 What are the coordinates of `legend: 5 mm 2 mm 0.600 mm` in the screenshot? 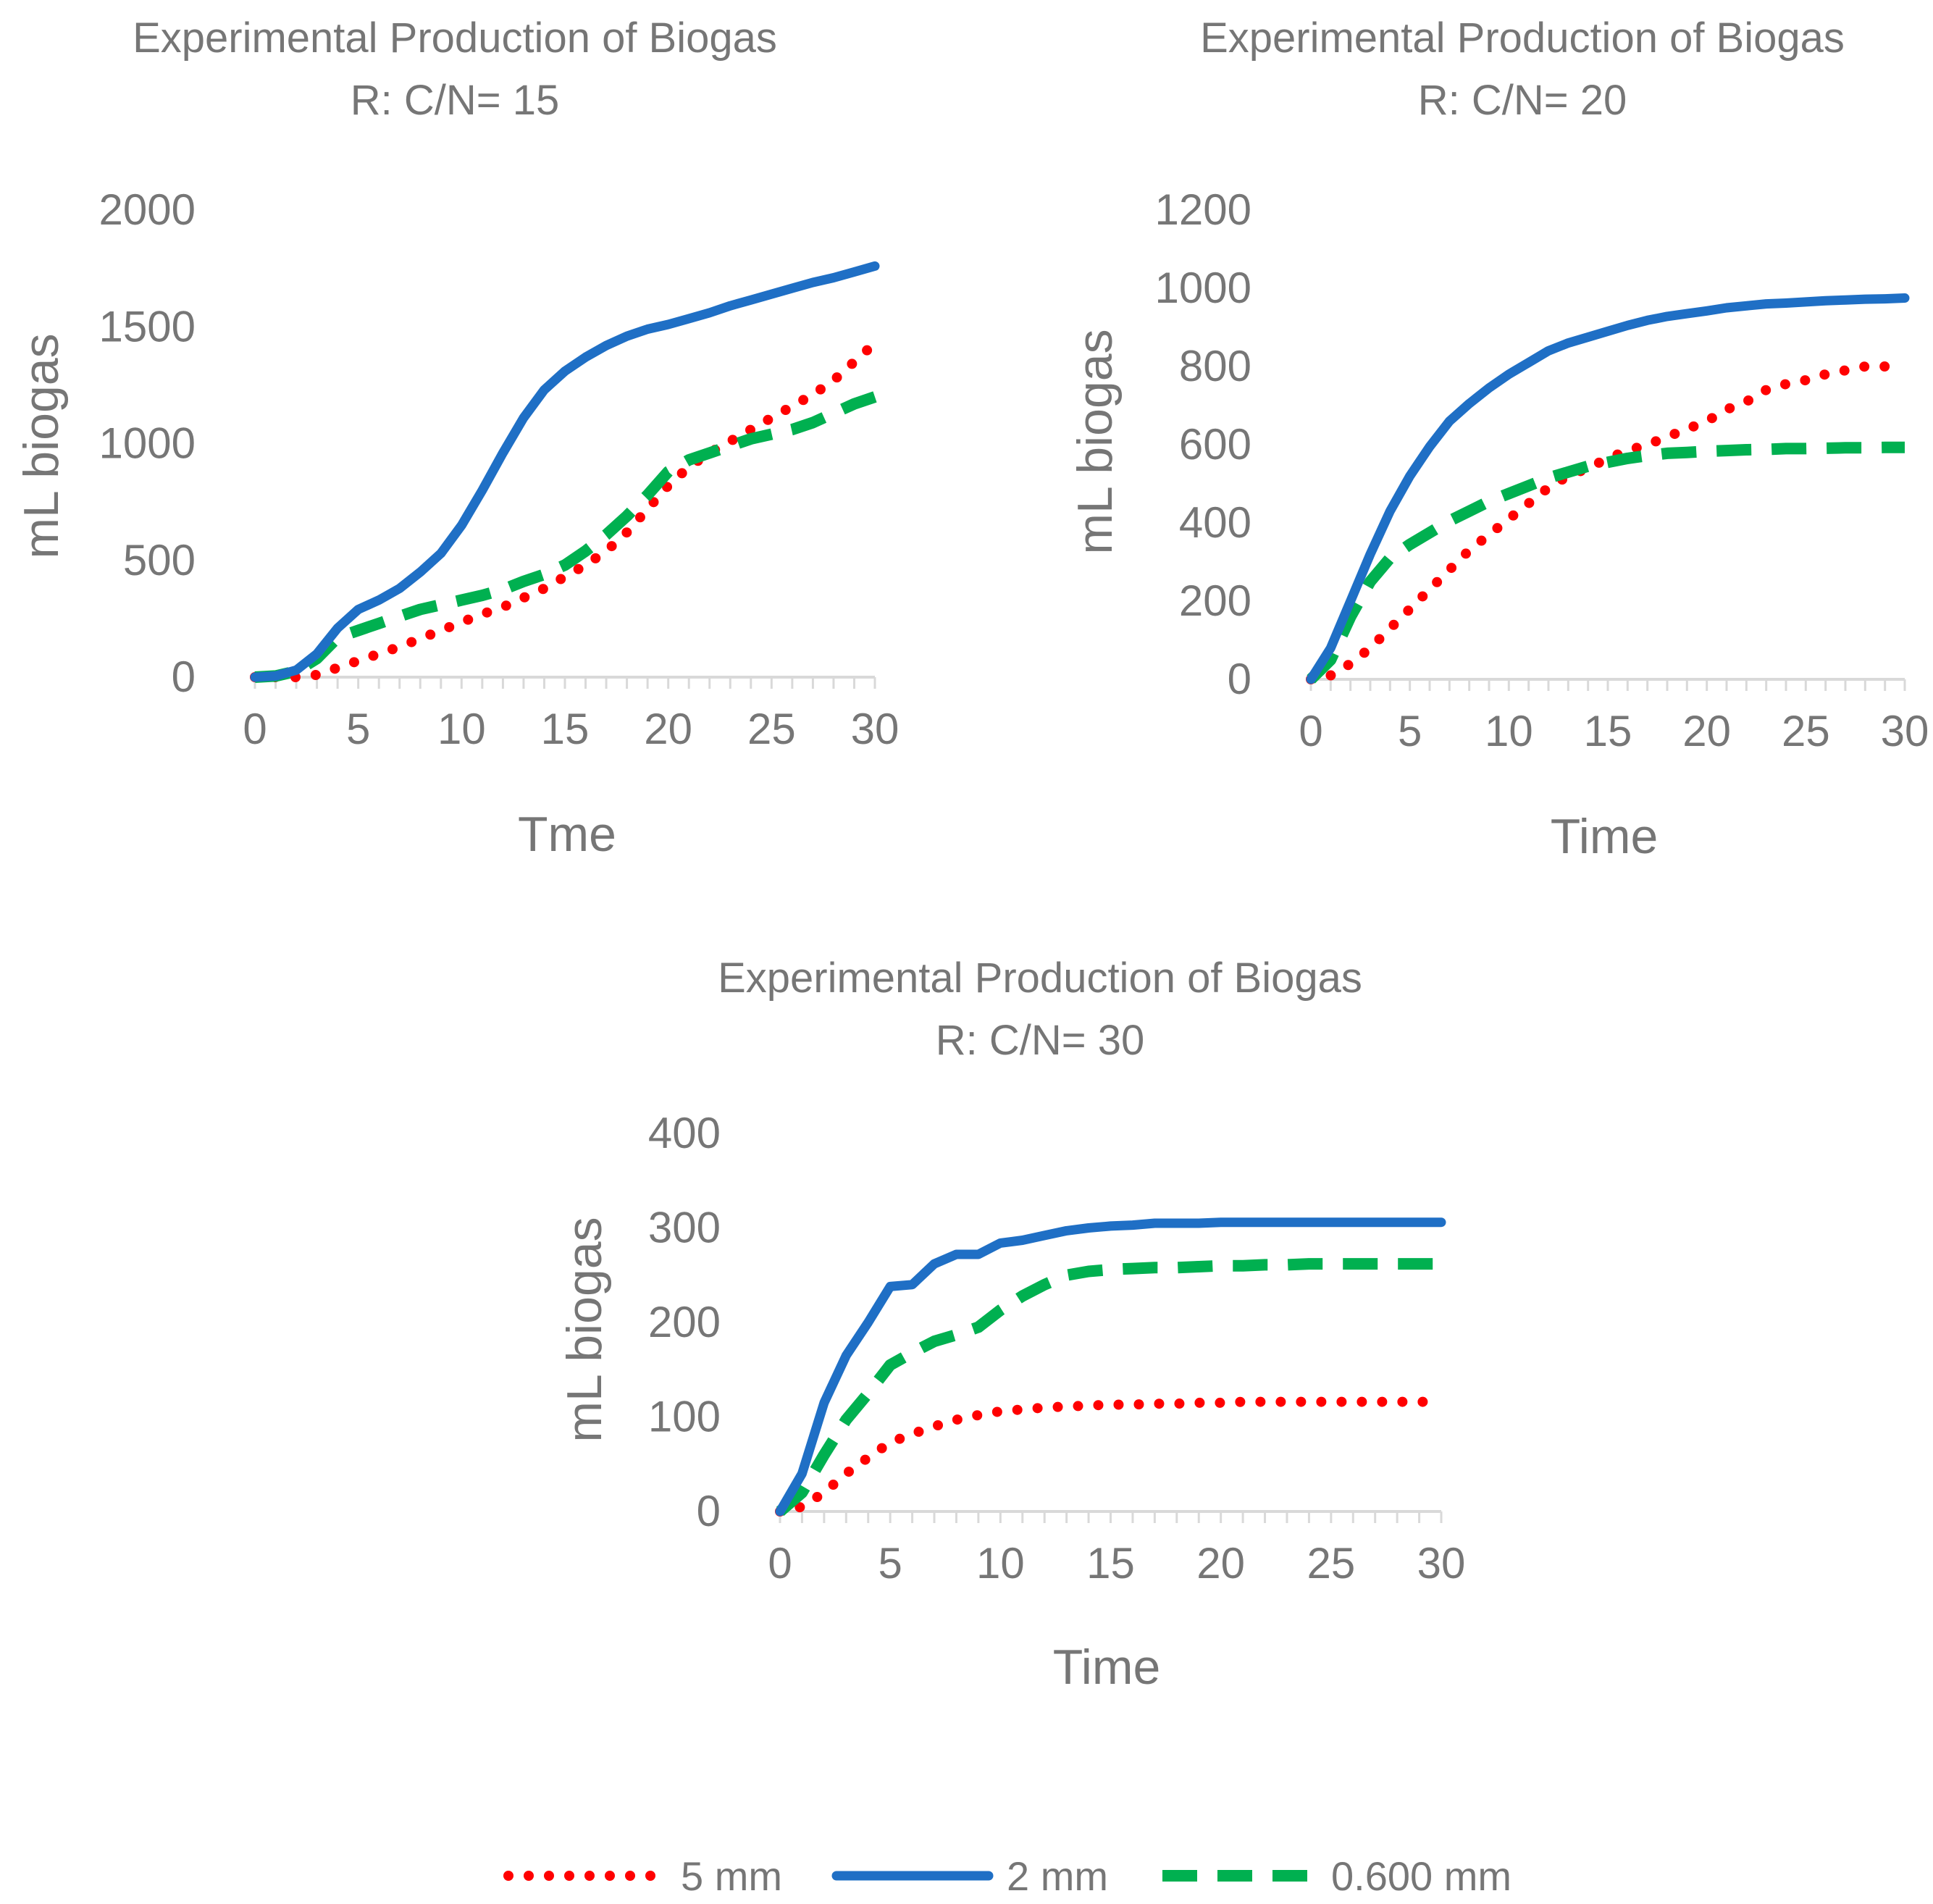 It's located at (1007, 1876).